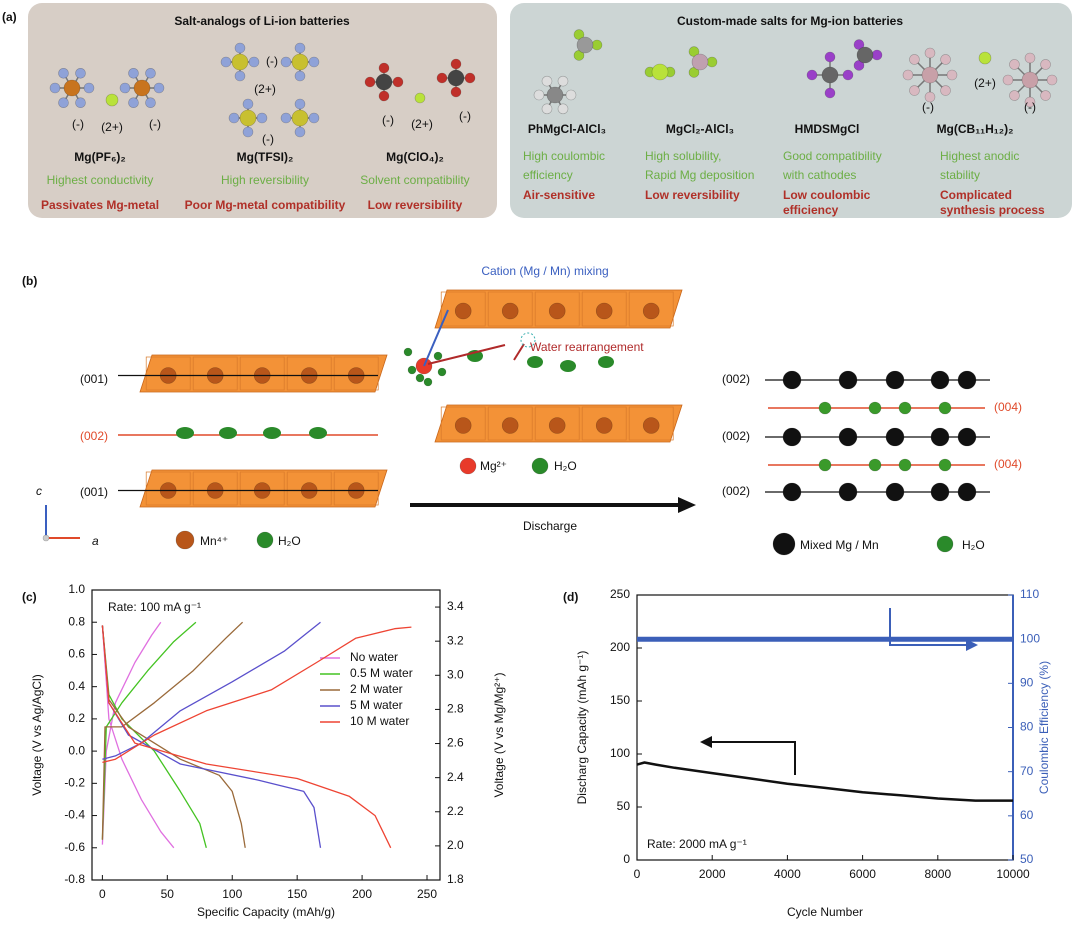 The image size is (1080, 929). I want to click on axis-letter: a, so click(95, 541).